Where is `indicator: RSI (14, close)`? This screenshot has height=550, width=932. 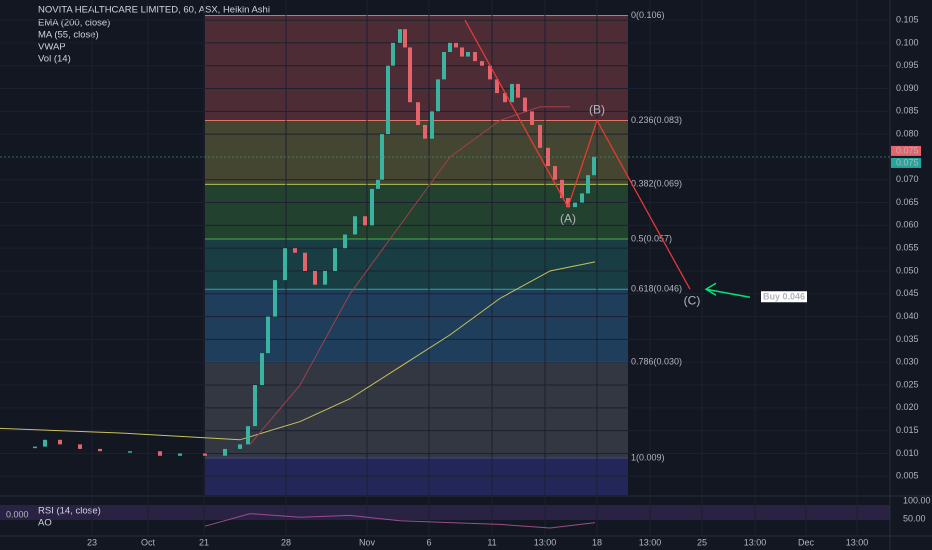 indicator: RSI (14, close) is located at coordinates (69, 511).